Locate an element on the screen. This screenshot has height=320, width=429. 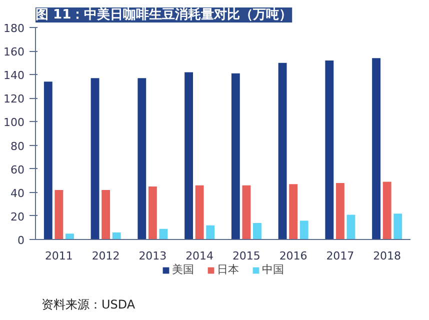
y-tick-label: 120 is located at coordinates (14, 99).